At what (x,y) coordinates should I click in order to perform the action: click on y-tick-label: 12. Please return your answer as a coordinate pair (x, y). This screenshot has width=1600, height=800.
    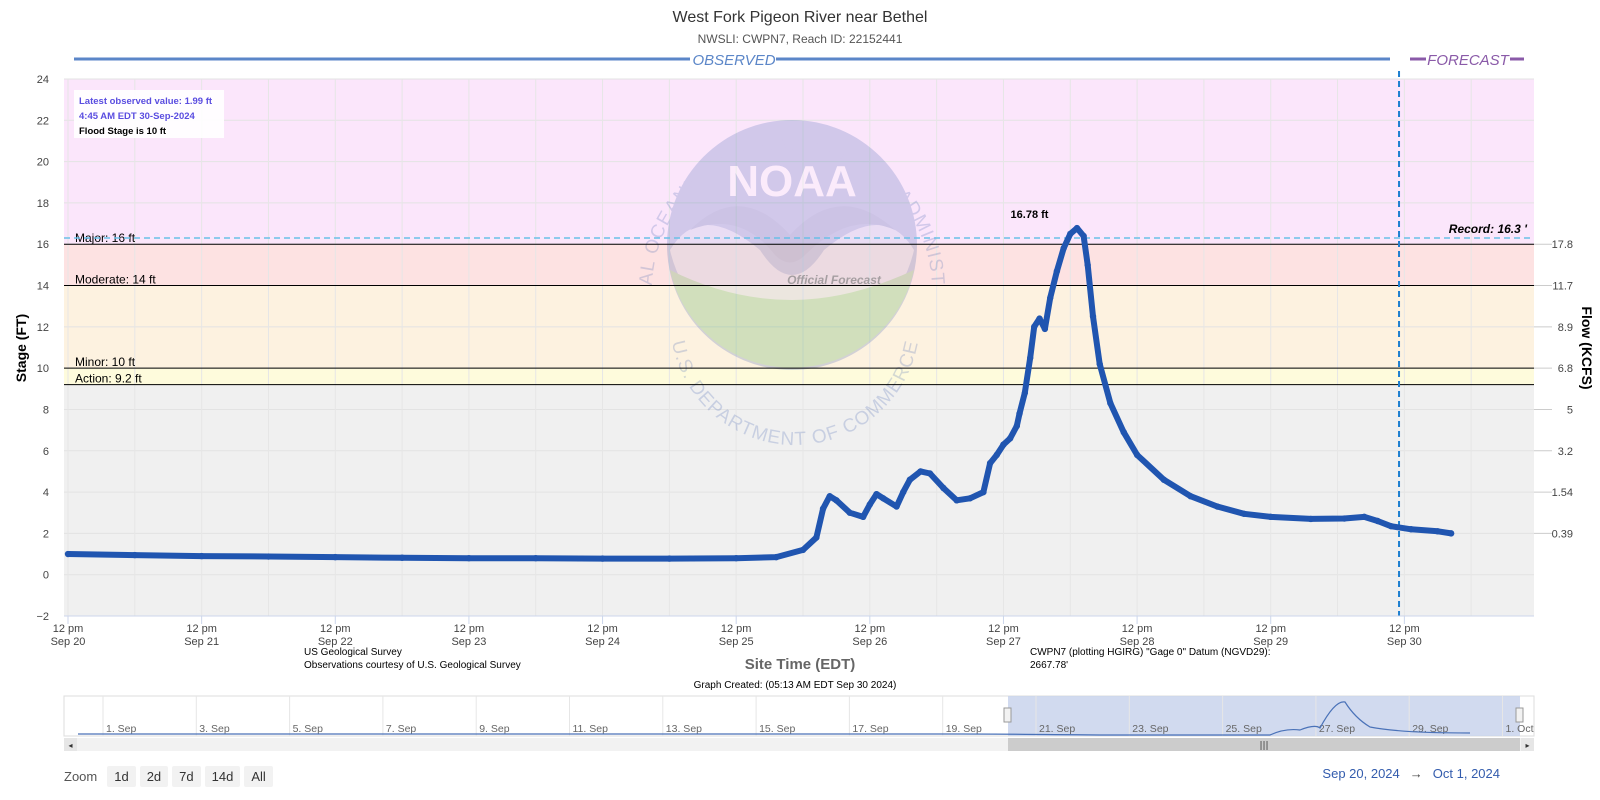
    Looking at the image, I should click on (43, 328).